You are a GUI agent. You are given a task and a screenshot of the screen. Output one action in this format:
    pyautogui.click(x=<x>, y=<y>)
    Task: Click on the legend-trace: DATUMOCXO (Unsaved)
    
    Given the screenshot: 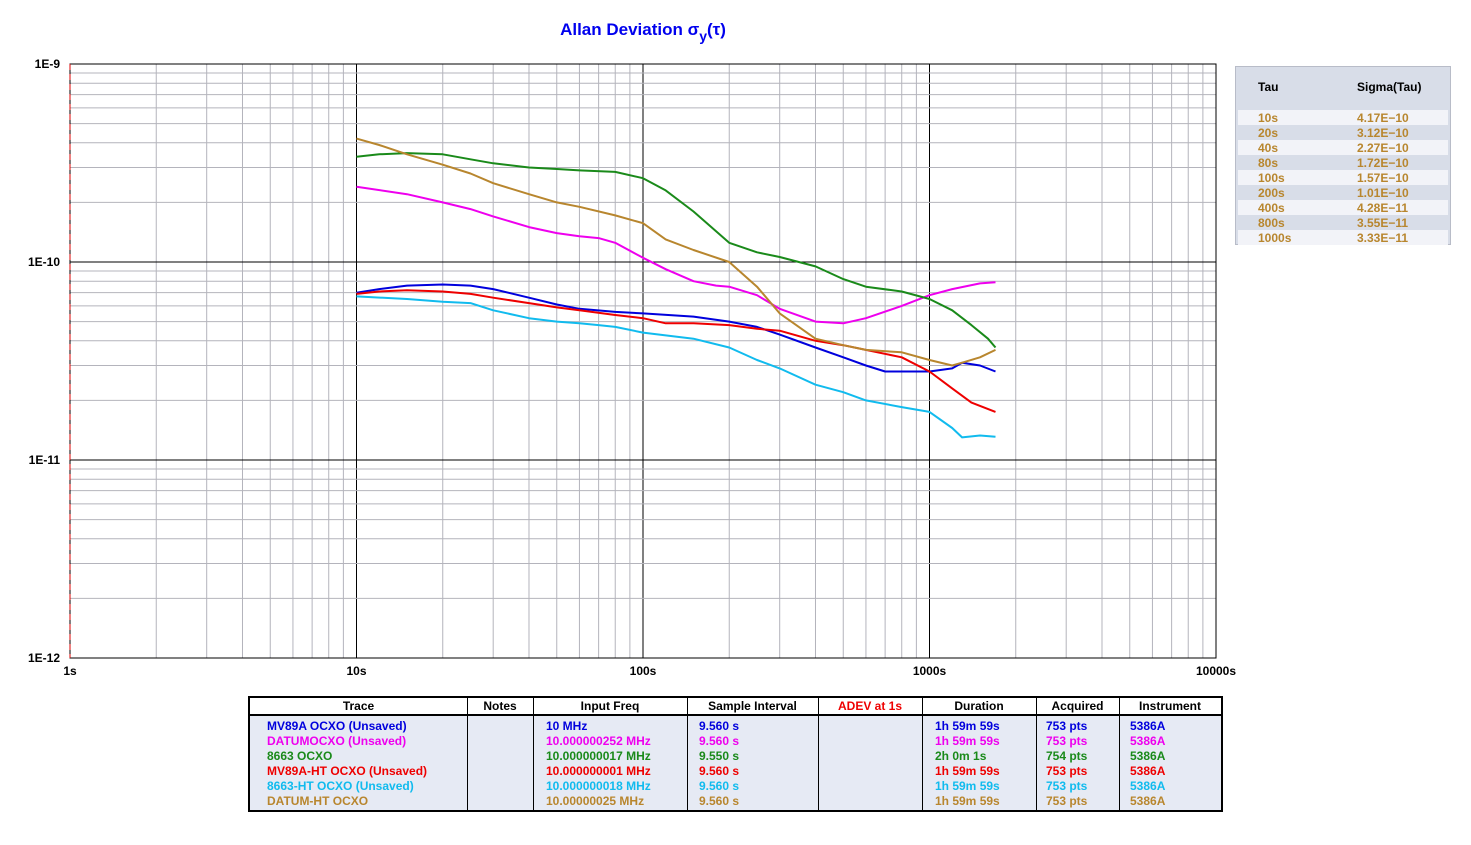 What is the action you would take?
    pyautogui.click(x=337, y=741)
    